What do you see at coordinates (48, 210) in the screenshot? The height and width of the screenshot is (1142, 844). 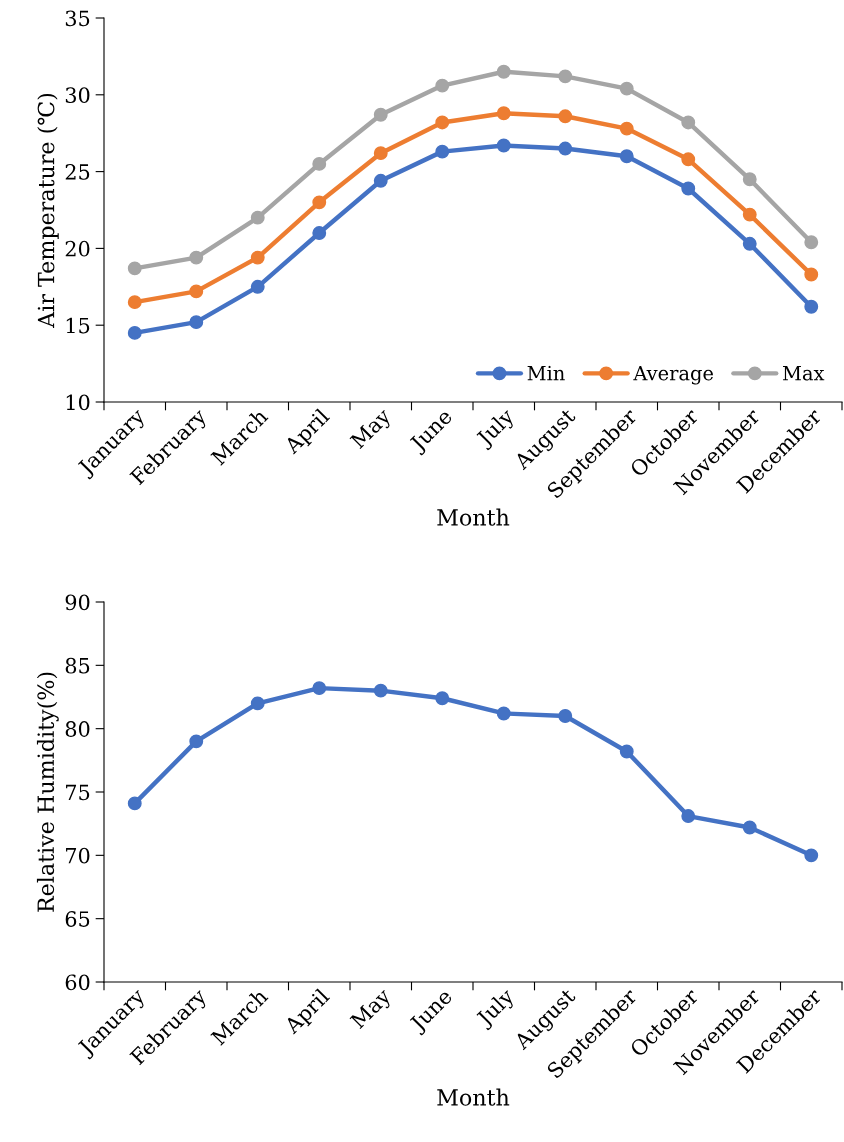 I see `y-axis-title: Air Temperature (℃)` at bounding box center [48, 210].